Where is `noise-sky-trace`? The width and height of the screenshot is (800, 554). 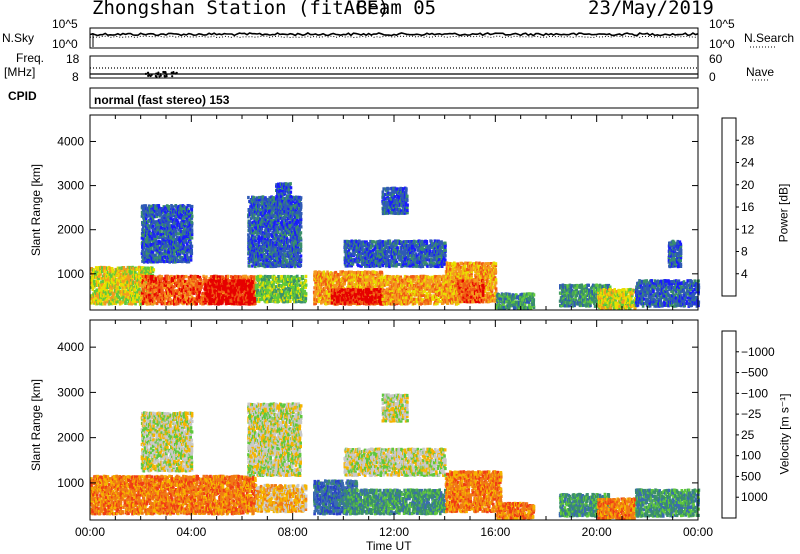
noise-sky-trace is located at coordinates (394, 34).